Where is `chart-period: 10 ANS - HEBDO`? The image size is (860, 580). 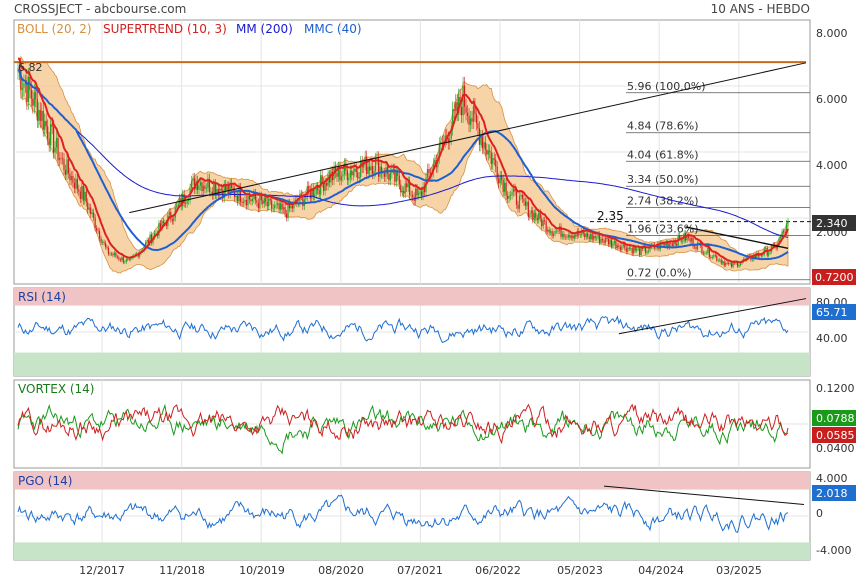
chart-period: 10 ANS - HEBDO is located at coordinates (760, 9).